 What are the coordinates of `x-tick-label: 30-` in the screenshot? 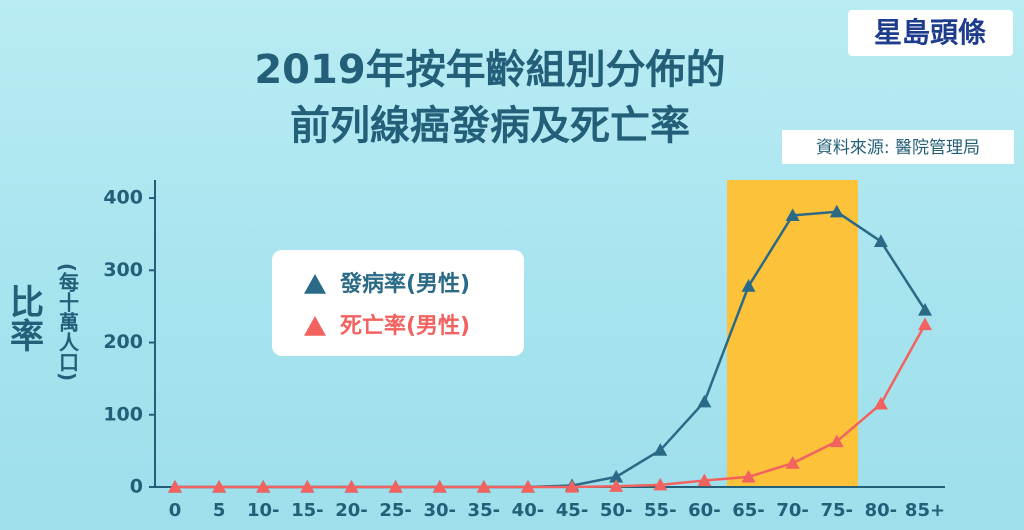 It's located at (439, 510).